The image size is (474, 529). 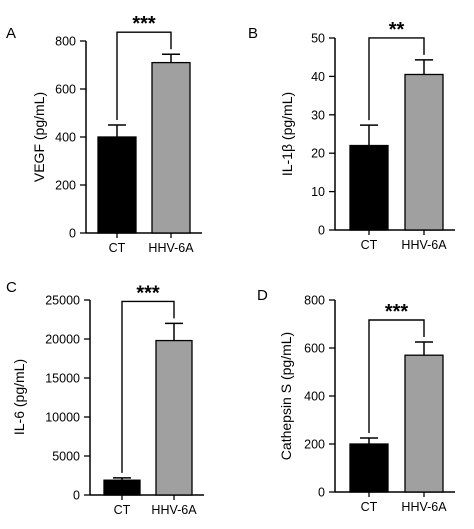 I want to click on y-tick-label: 40, so click(x=318, y=77).